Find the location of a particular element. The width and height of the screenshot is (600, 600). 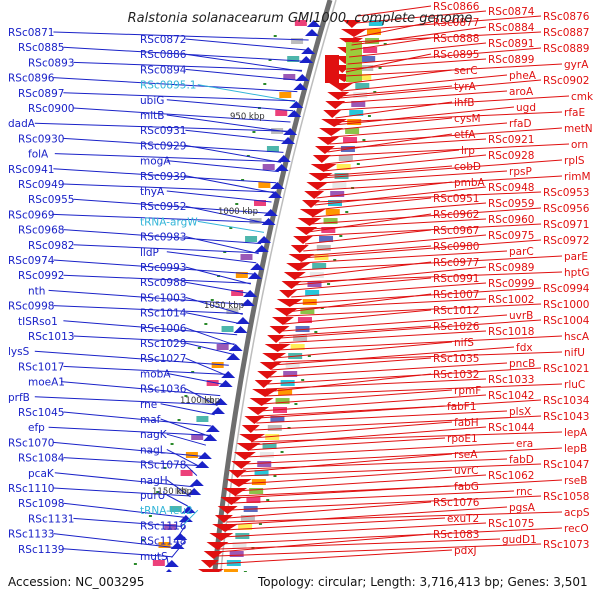

gene-label: RSc0889 is located at coordinates (566, 49).